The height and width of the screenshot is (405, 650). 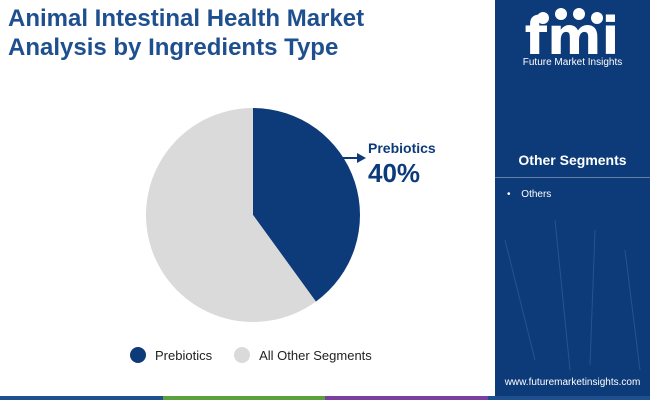 I want to click on bottom-color-bar, so click(x=325, y=398).